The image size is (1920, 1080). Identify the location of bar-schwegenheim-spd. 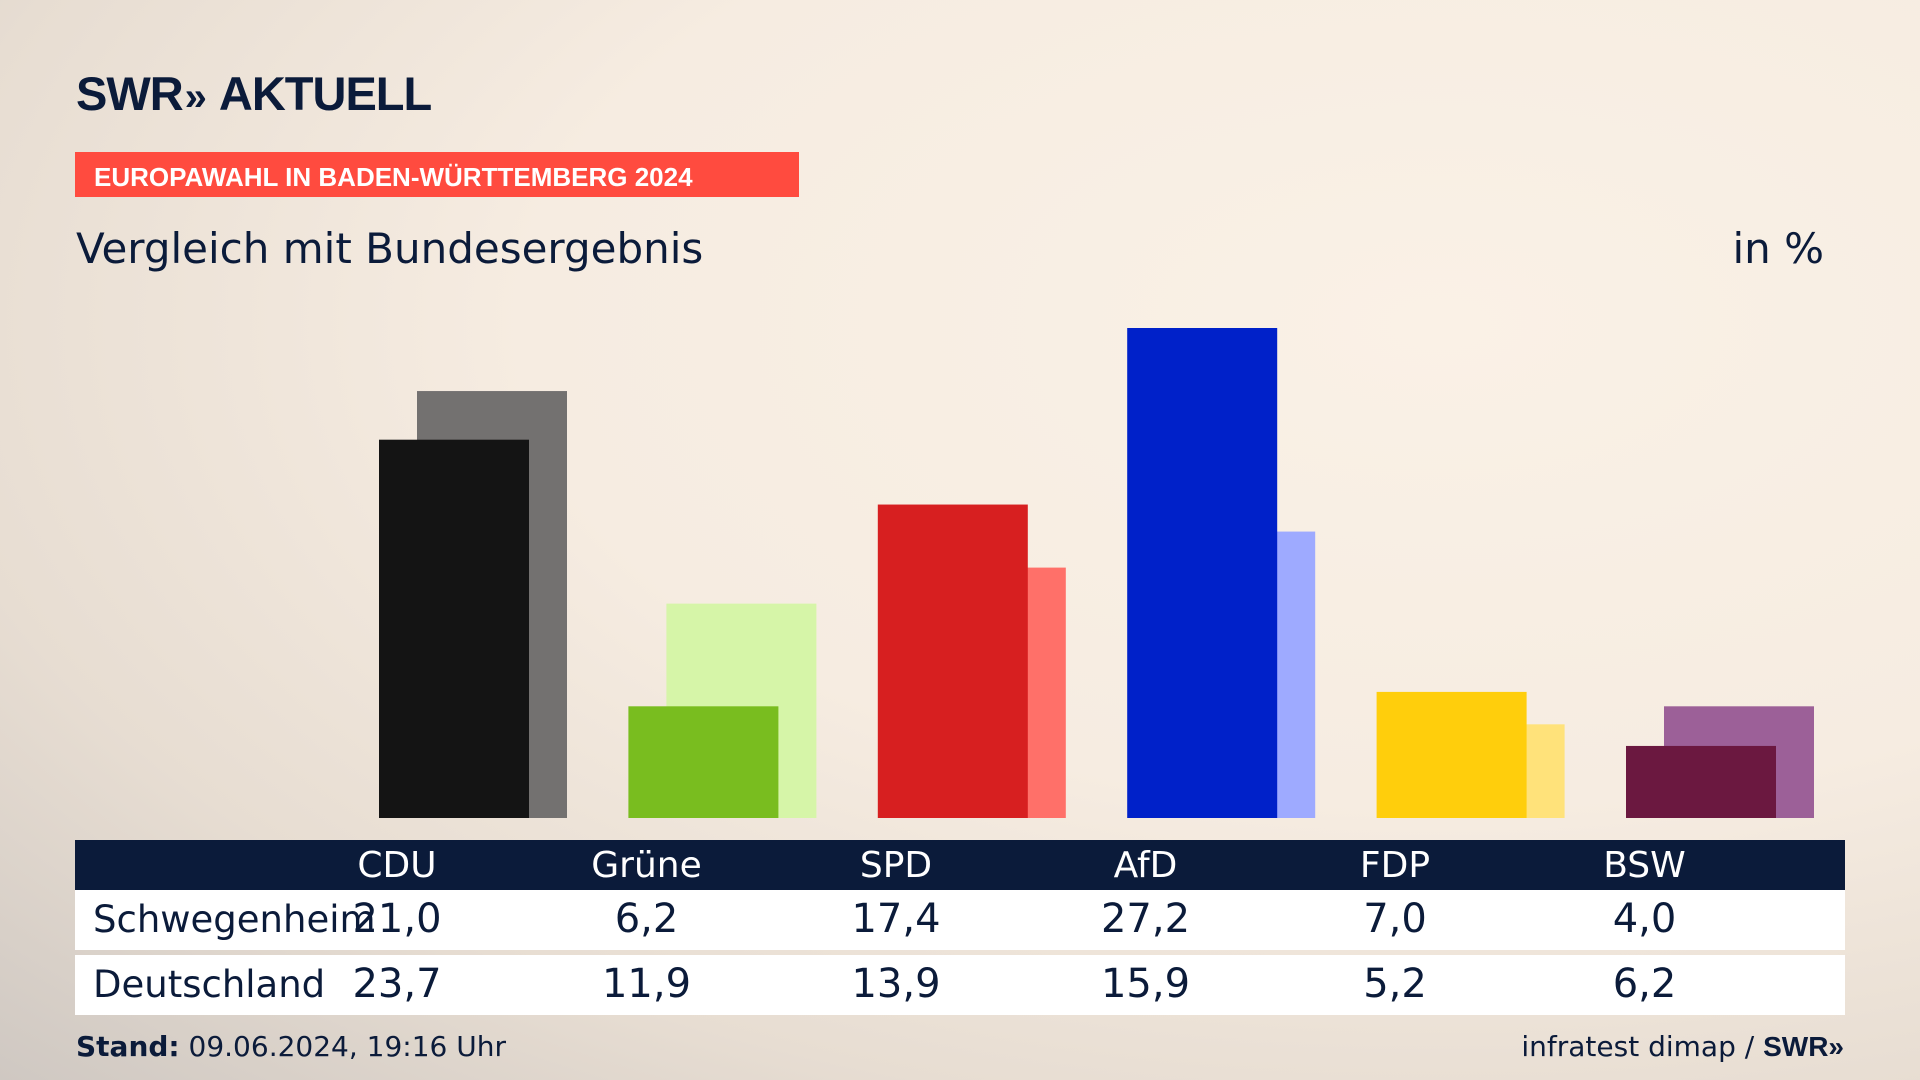
(952, 661).